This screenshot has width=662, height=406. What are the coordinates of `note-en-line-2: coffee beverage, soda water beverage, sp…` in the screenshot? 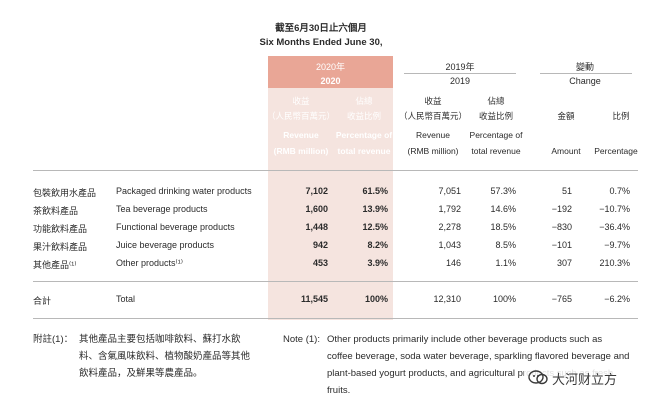 It's located at (478, 356).